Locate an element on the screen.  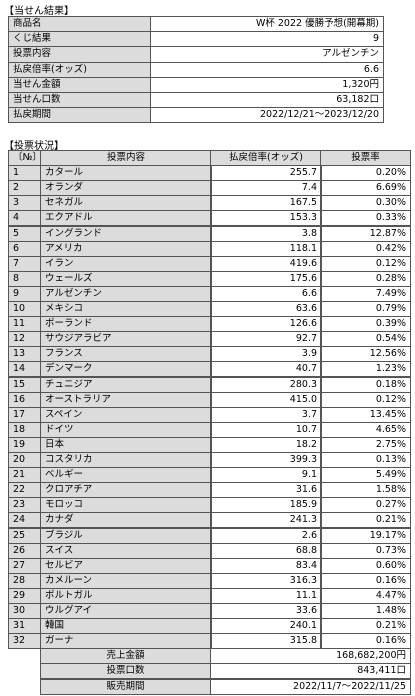
row-number: 15 is located at coordinates (25, 384).